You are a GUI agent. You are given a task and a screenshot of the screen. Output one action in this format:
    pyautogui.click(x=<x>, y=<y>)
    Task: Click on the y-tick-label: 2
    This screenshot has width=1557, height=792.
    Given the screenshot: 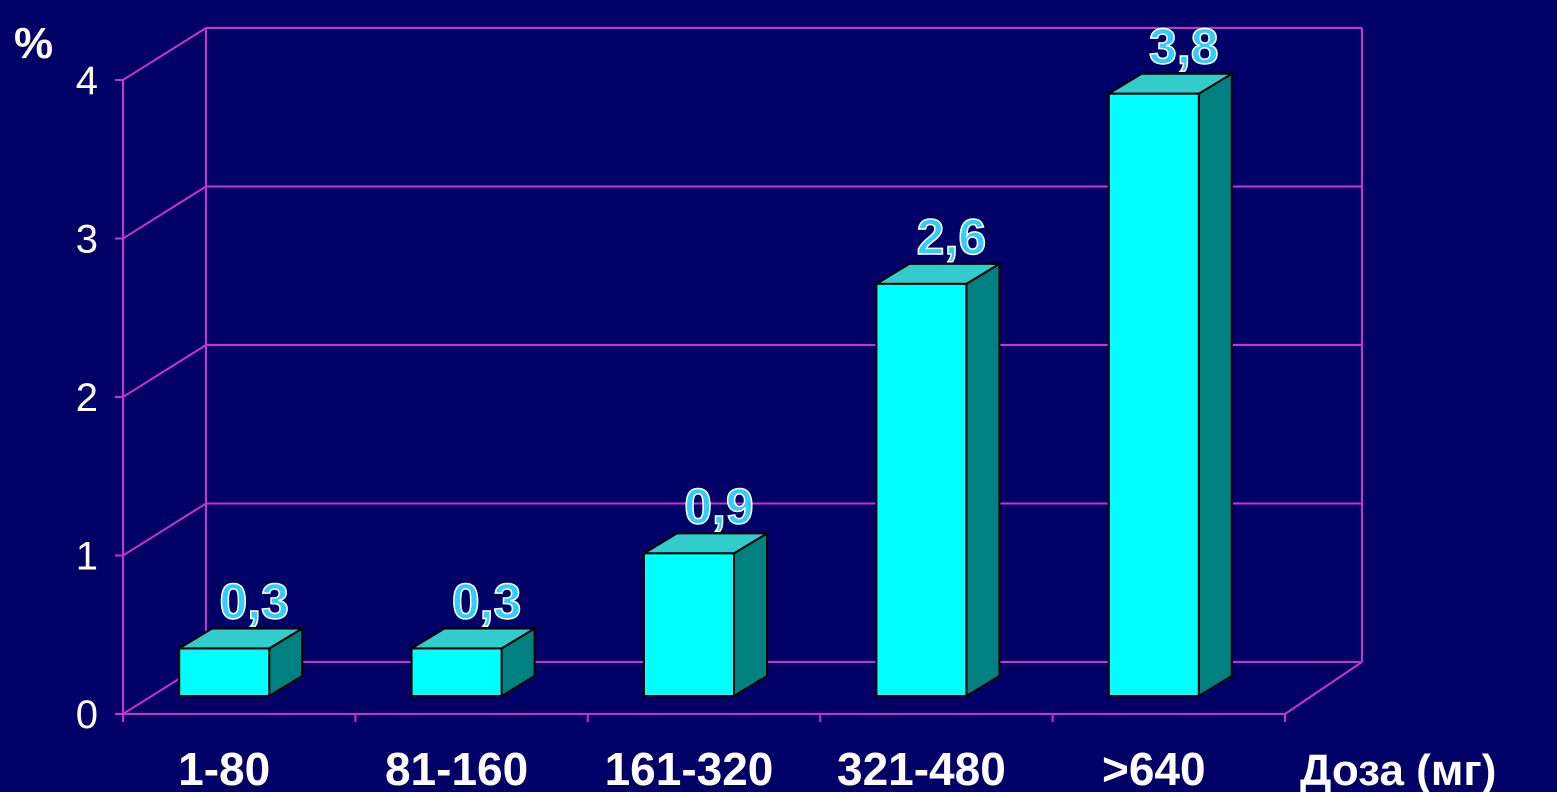 What is the action you would take?
    pyautogui.click(x=87, y=398)
    